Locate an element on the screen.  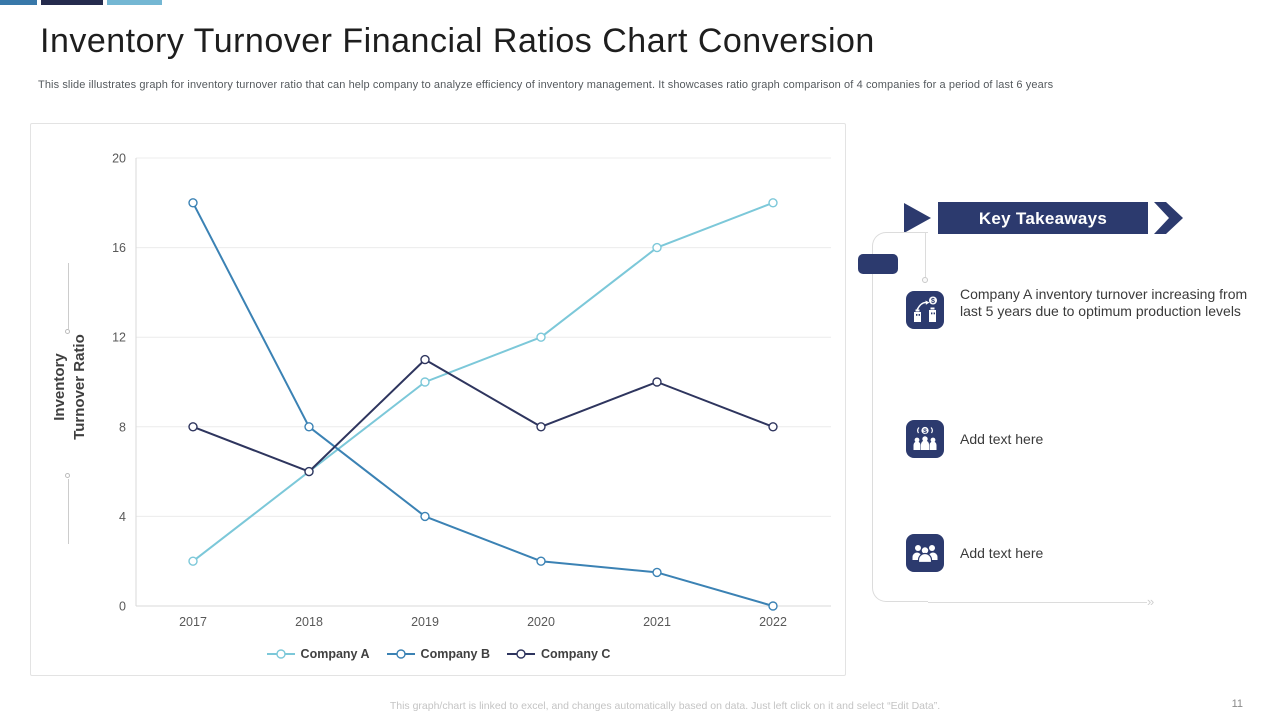
legend-item-company-b: Company B is located at coordinates (438, 654).